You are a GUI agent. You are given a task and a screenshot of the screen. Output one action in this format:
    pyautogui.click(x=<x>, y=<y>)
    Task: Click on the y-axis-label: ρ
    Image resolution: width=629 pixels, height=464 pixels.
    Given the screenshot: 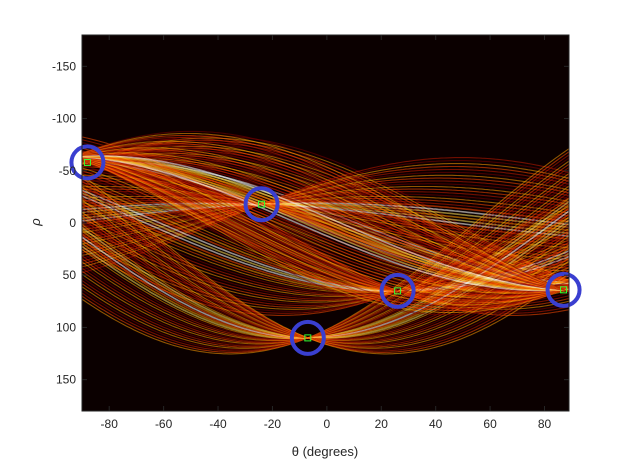 What is the action you would take?
    pyautogui.click(x=35, y=222)
    